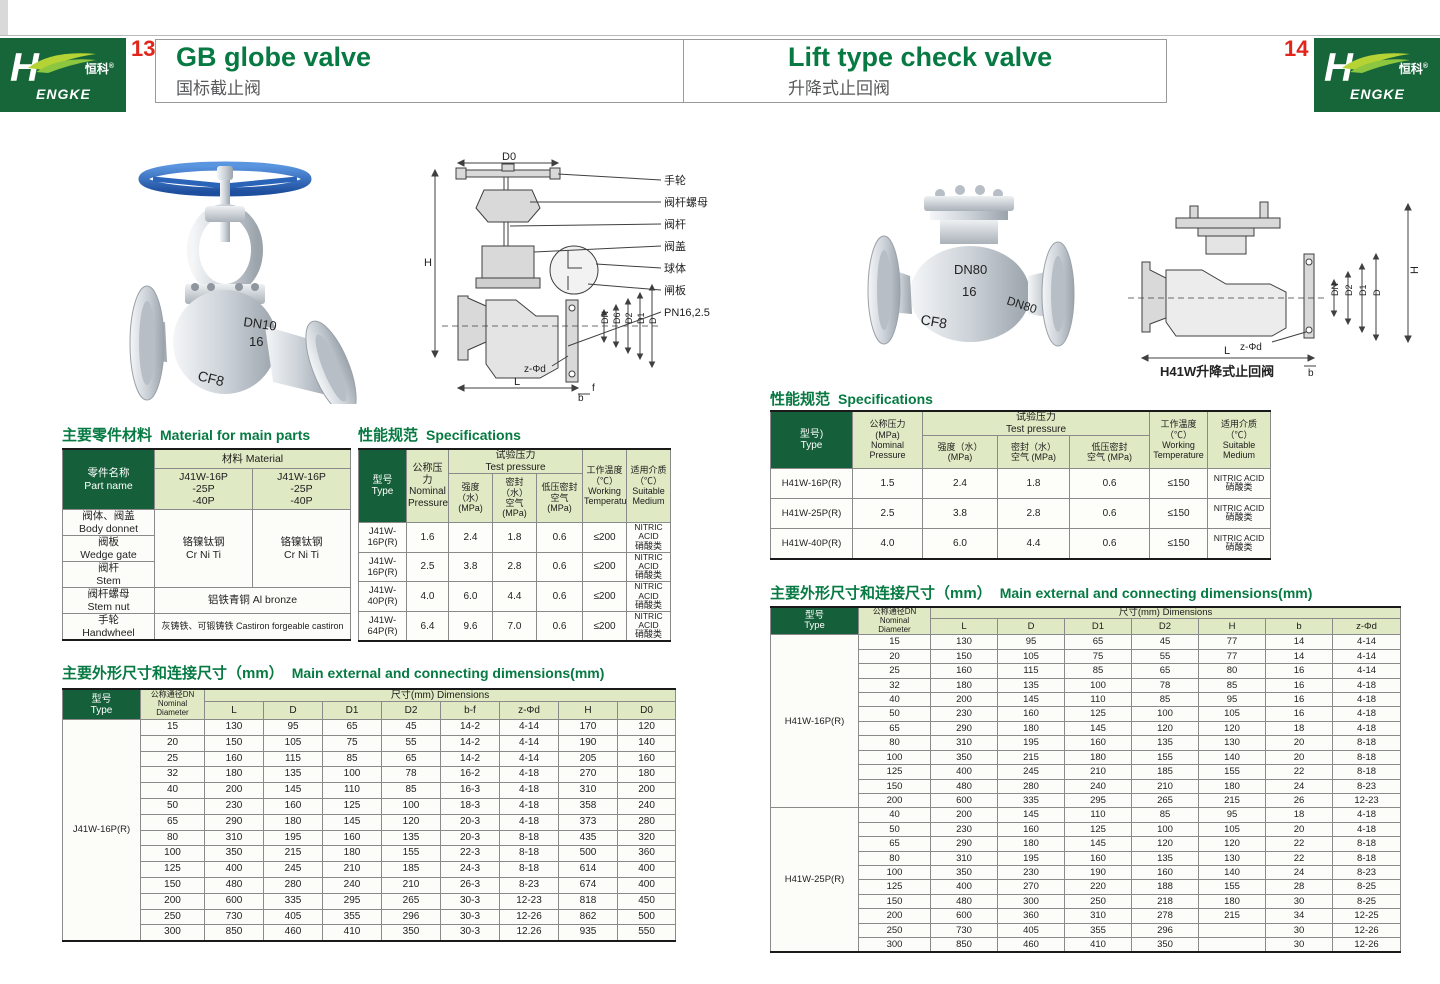 The image size is (1440, 984). I want to click on dims-value-cell: 270, so click(1031, 887).